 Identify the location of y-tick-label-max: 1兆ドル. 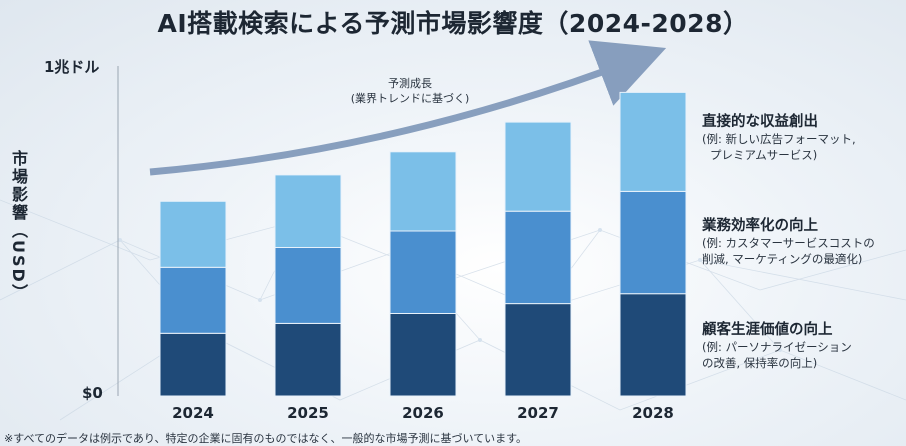
(72, 67).